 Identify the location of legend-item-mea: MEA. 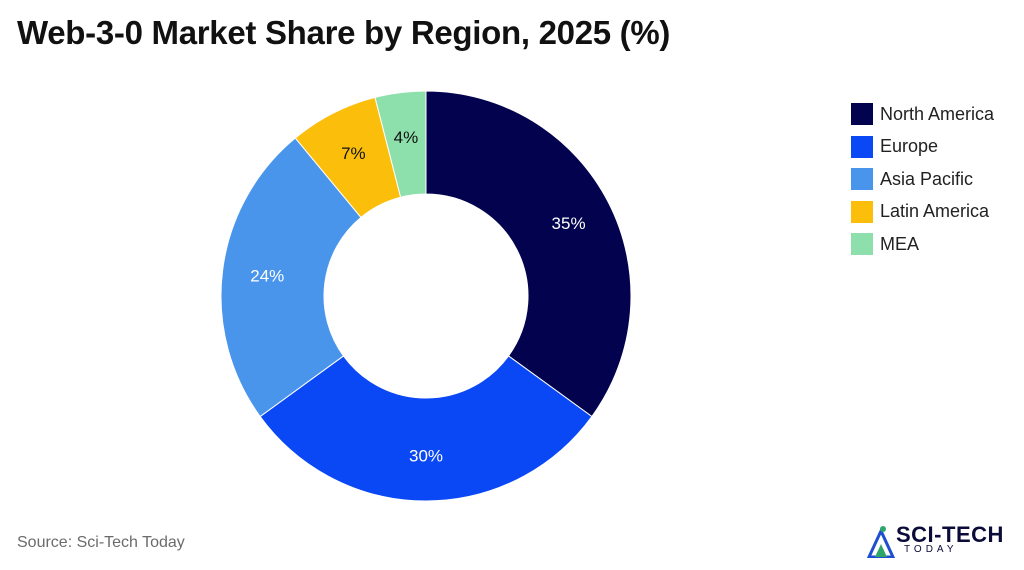
(922, 244).